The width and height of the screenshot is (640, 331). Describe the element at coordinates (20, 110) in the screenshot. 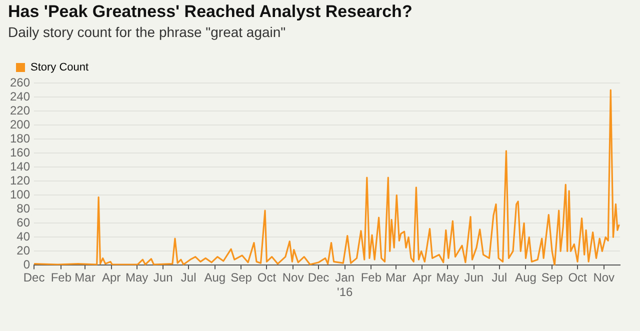

I see `y-tick-label: 220` at that location.